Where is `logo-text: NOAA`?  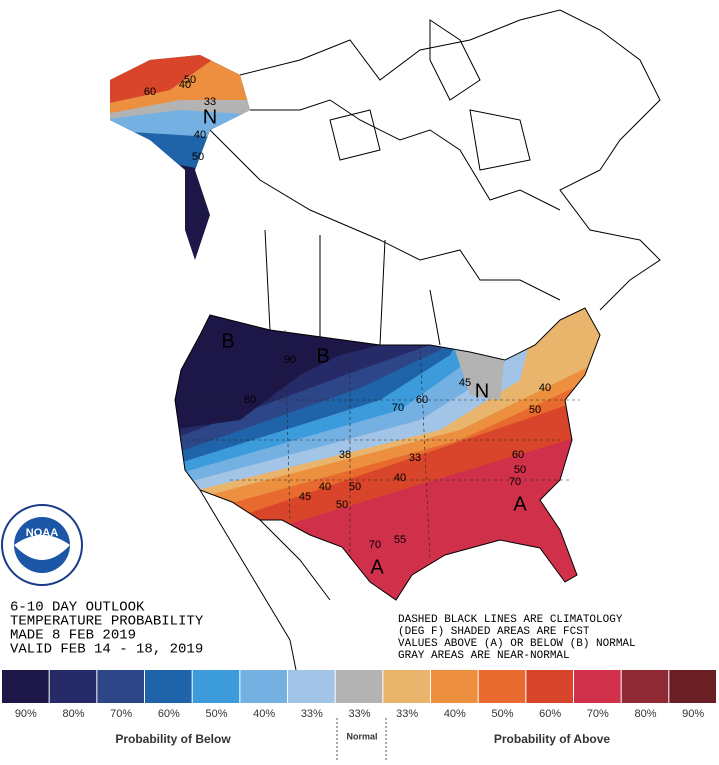 logo-text: NOAA is located at coordinates (42, 533).